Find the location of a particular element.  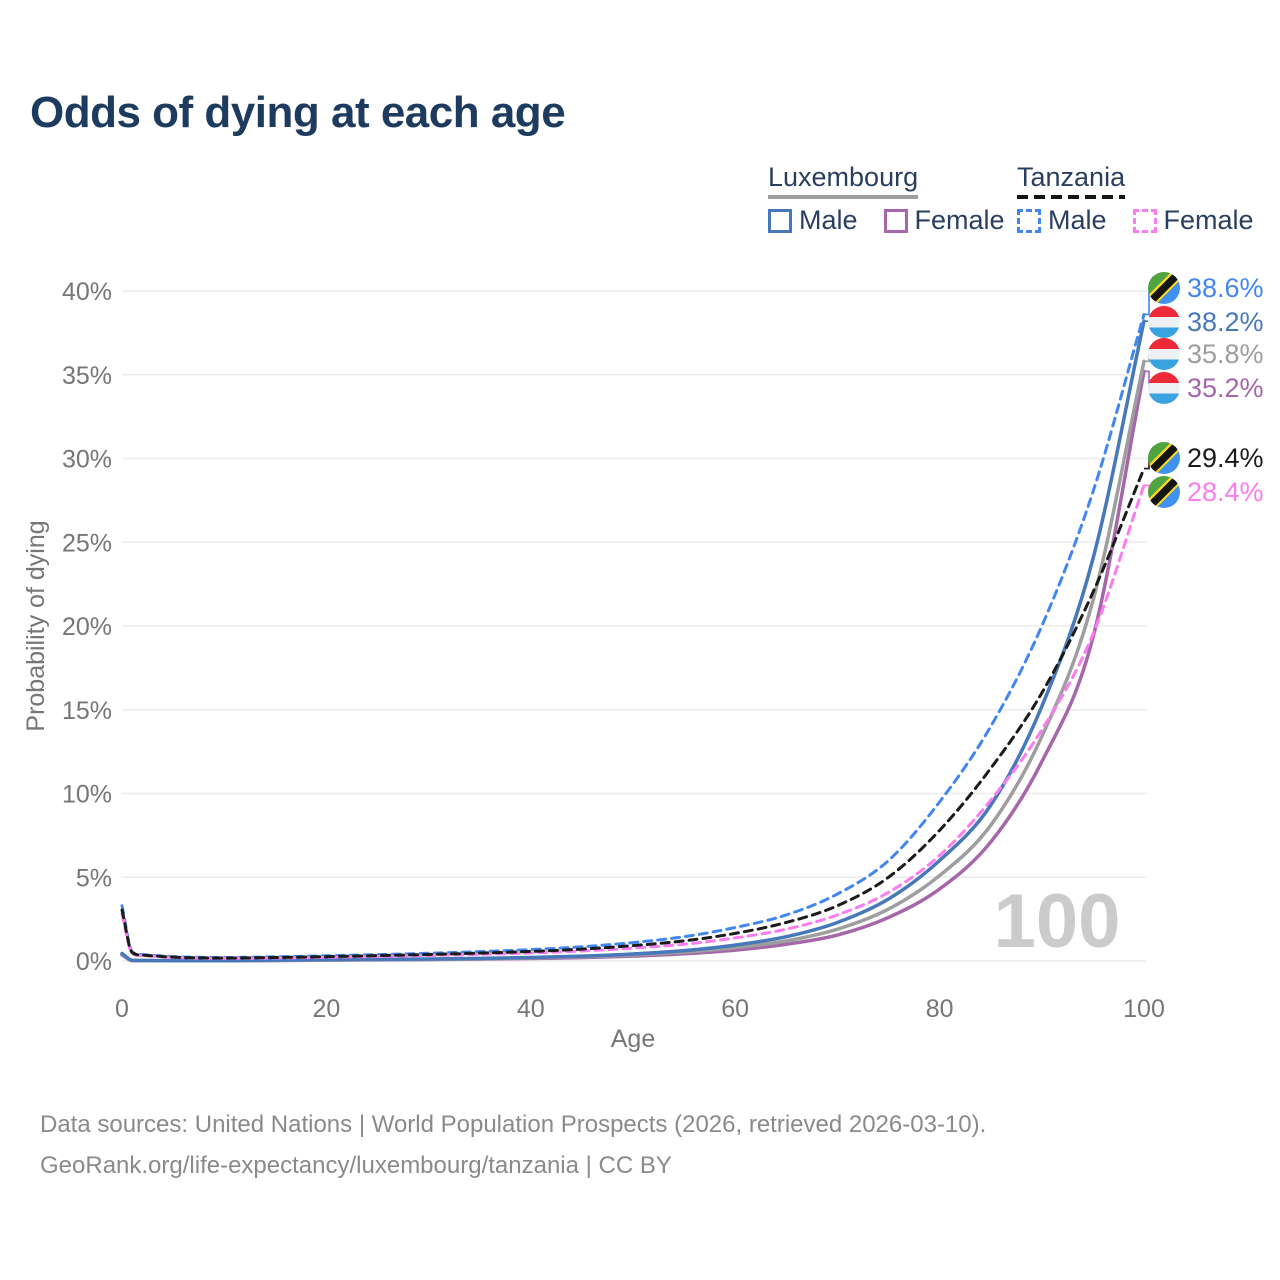

y-tick-label: 10% is located at coordinates (87, 795).